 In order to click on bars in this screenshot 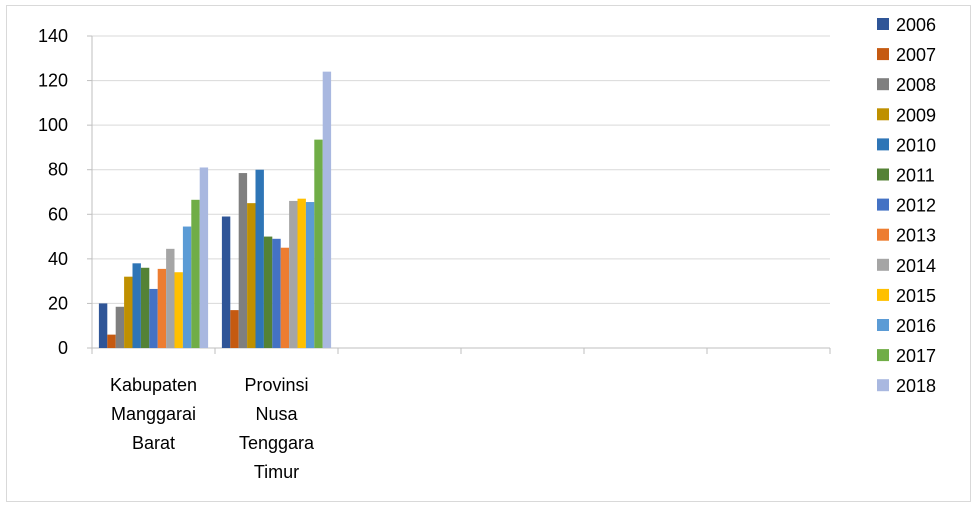, I will do `click(215, 210)`.